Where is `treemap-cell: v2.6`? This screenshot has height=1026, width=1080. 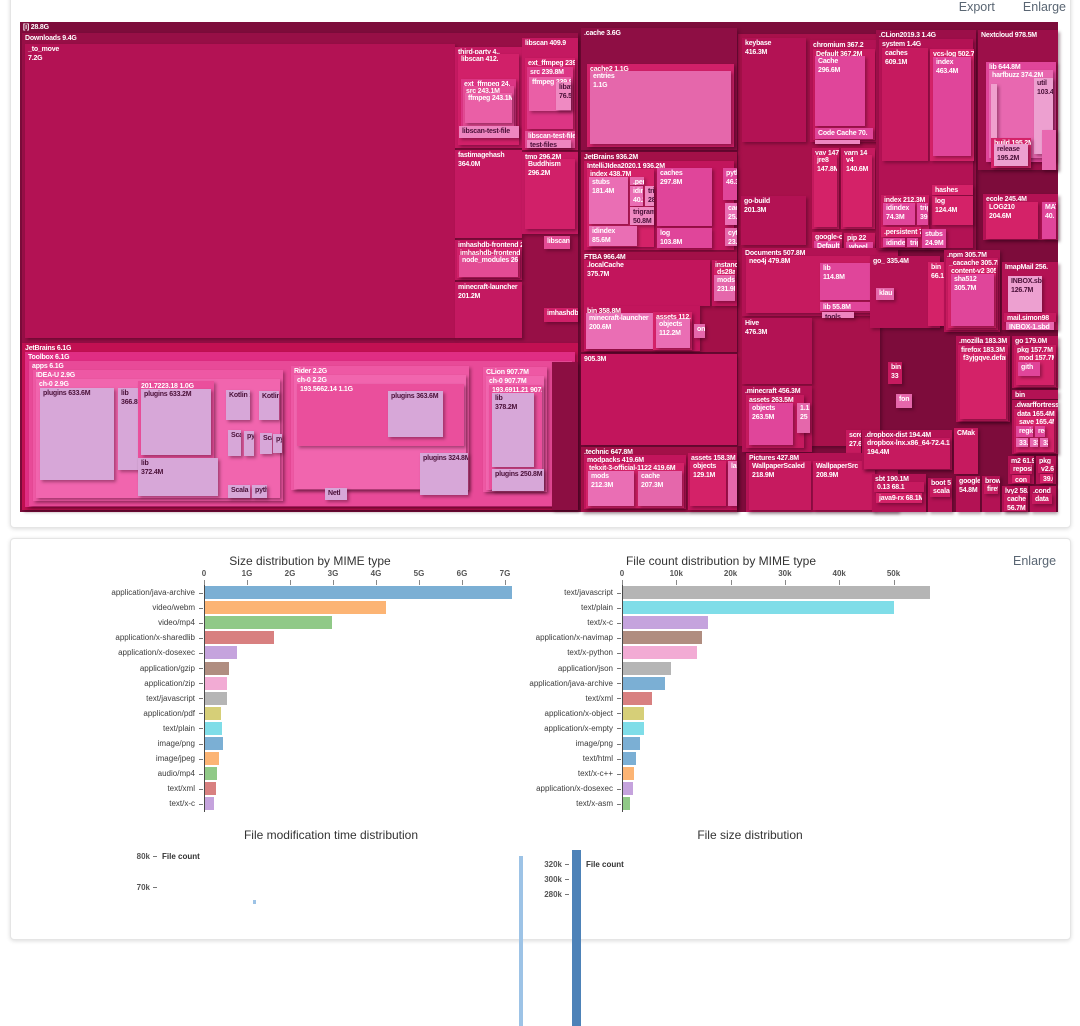 treemap-cell: v2.6 is located at coordinates (1046, 468).